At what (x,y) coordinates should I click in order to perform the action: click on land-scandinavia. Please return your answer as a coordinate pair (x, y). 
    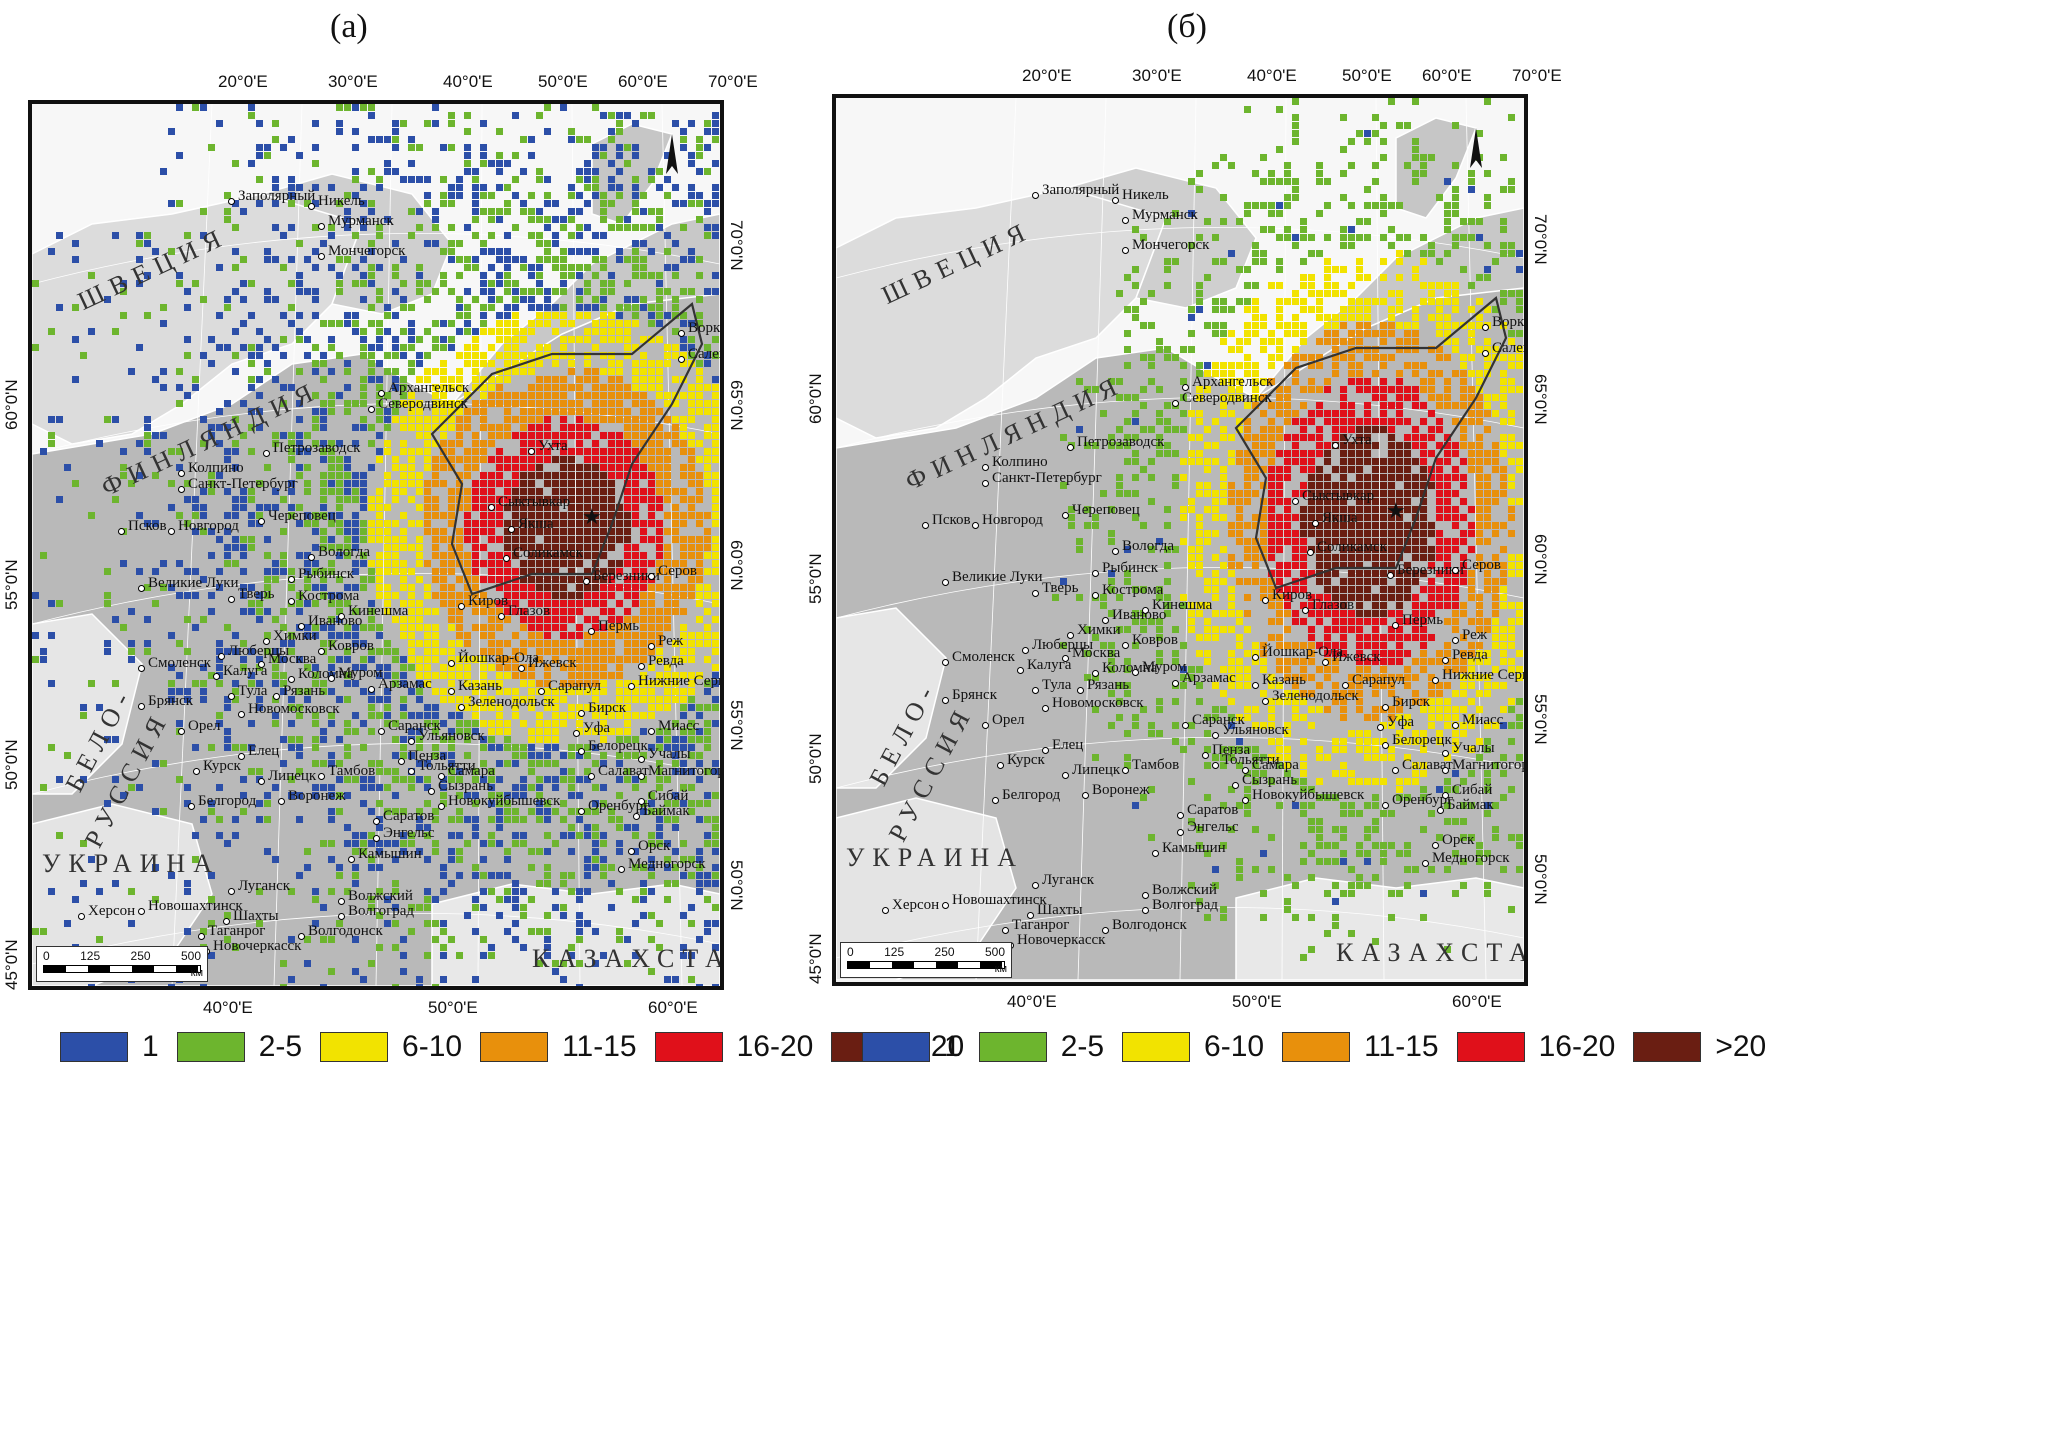
    Looking at the image, I should click on (1001, 308).